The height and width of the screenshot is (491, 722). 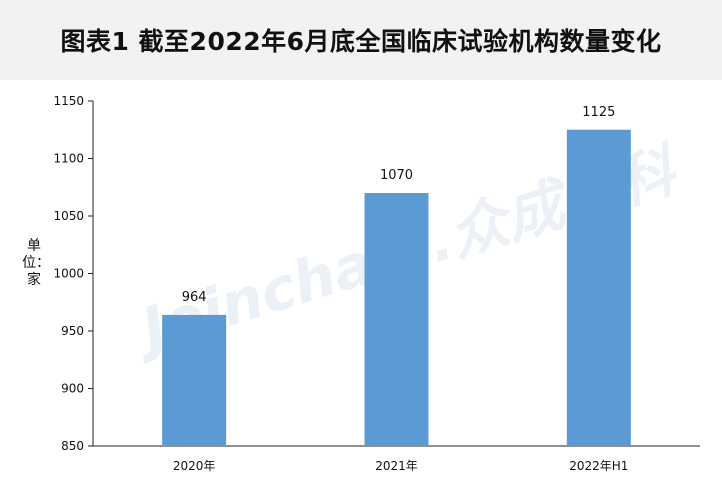 I want to click on x-tick-label: 2021年, so click(x=396, y=466).